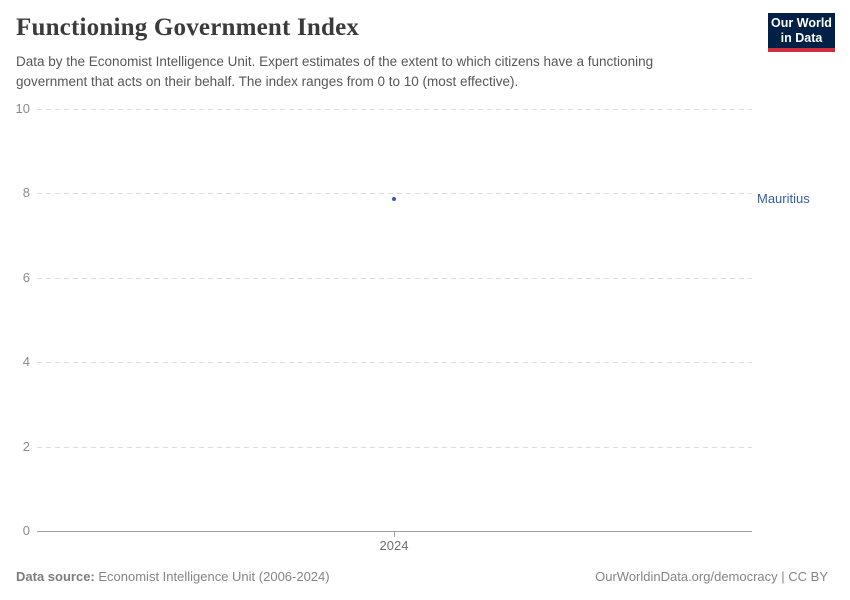  I want to click on x-axis-tick, so click(394, 534).